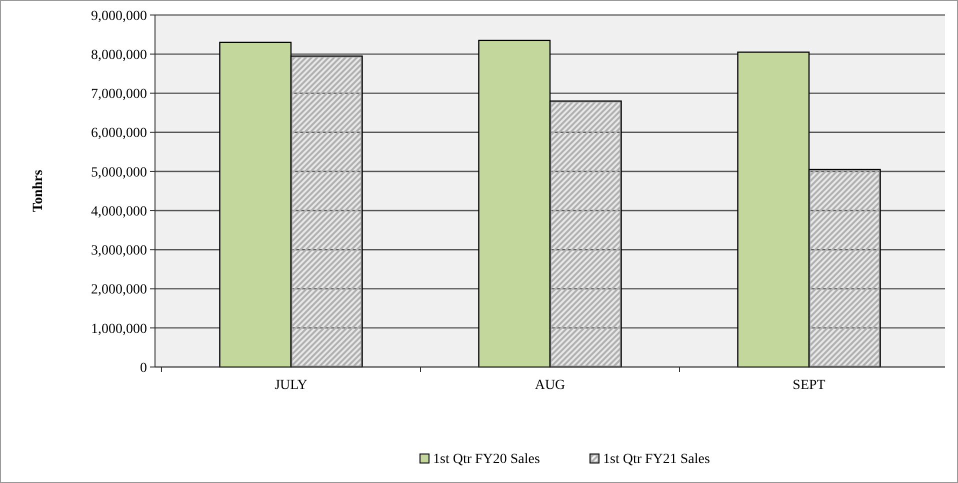  Describe the element at coordinates (119, 16) in the screenshot. I see `y-tick-label: 9,000,000` at that location.